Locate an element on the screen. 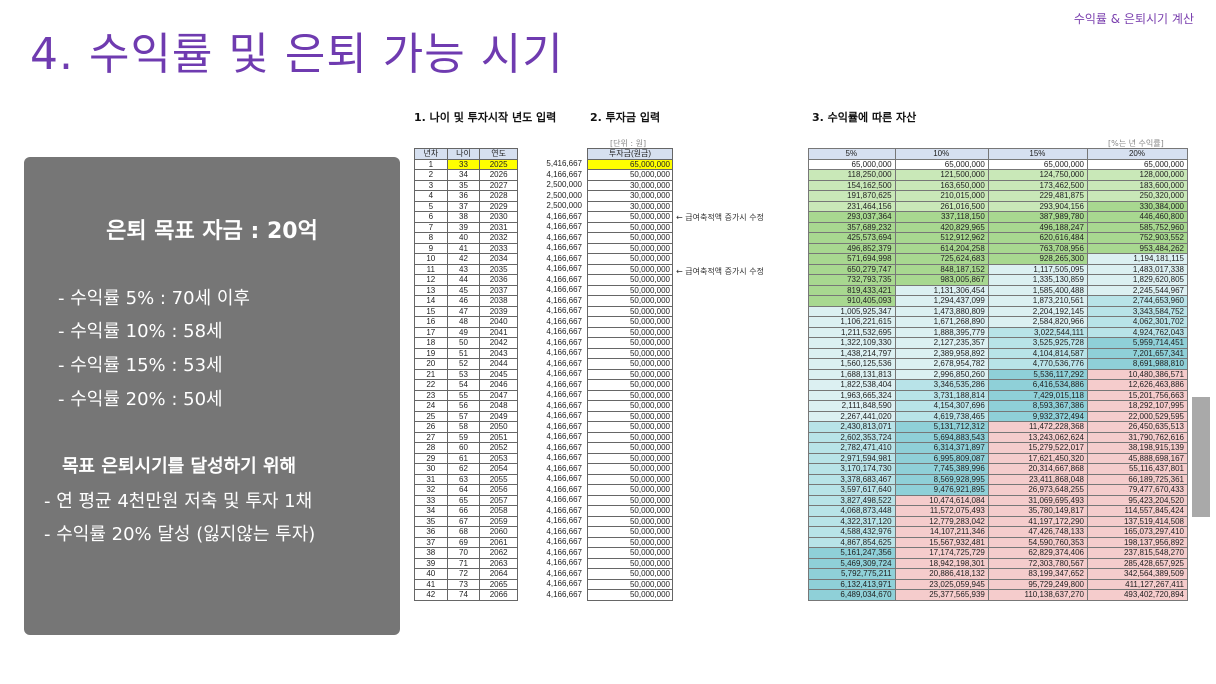  year-no-cell: 40 is located at coordinates (431, 574).